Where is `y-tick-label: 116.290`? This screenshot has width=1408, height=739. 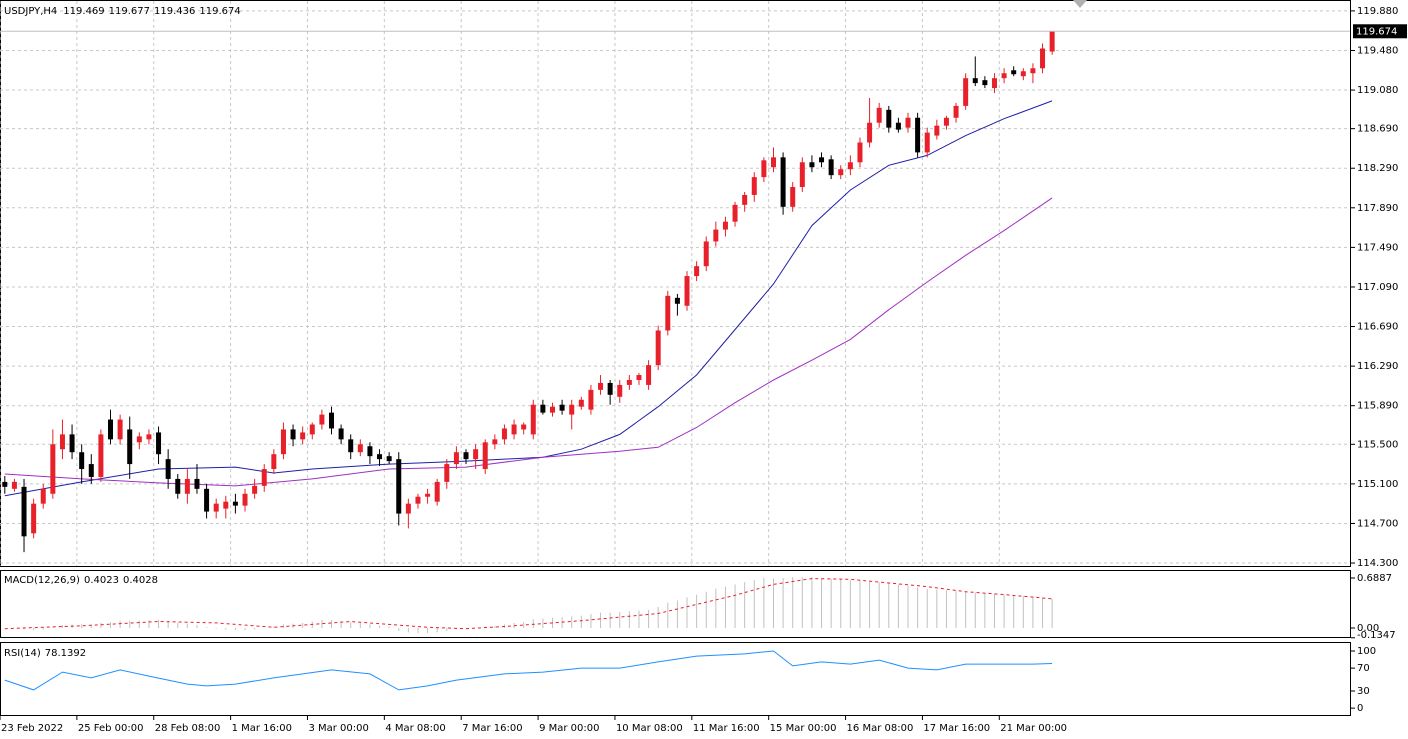
y-tick-label: 116.290 is located at coordinates (1377, 366).